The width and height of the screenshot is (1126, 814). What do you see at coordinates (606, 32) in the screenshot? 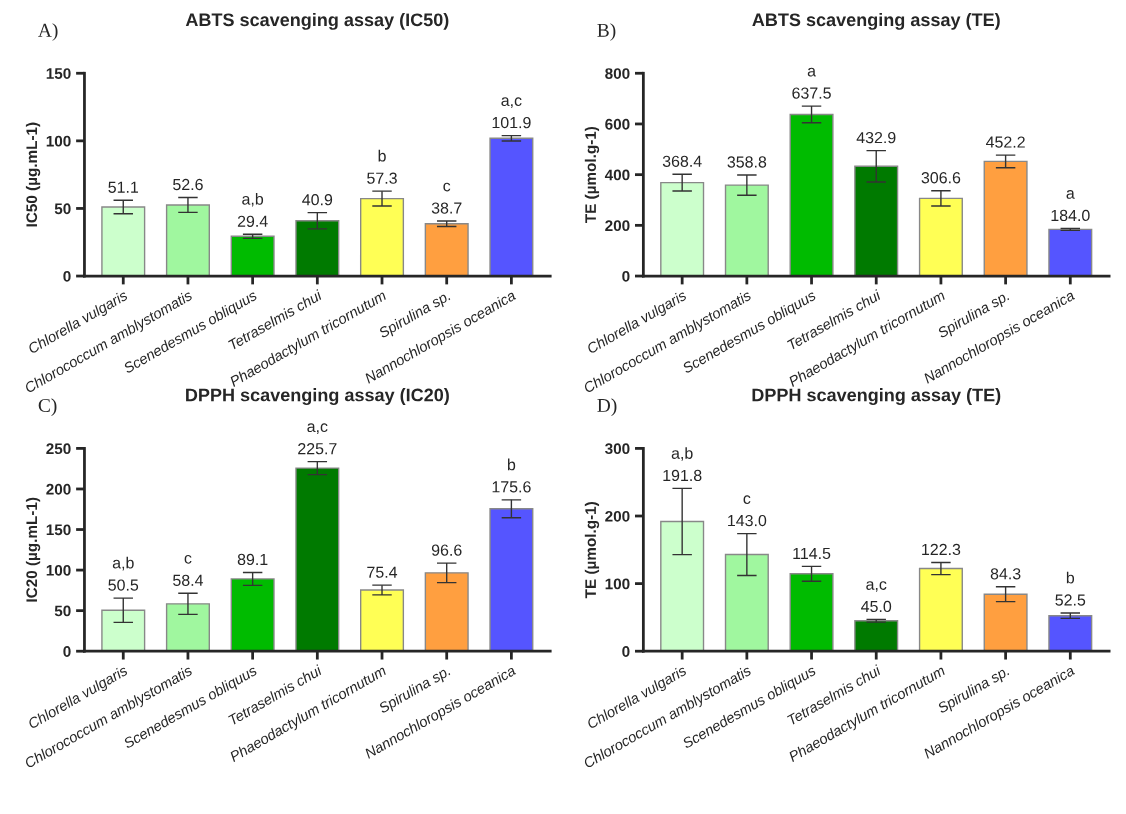
I see `text: B)` at bounding box center [606, 32].